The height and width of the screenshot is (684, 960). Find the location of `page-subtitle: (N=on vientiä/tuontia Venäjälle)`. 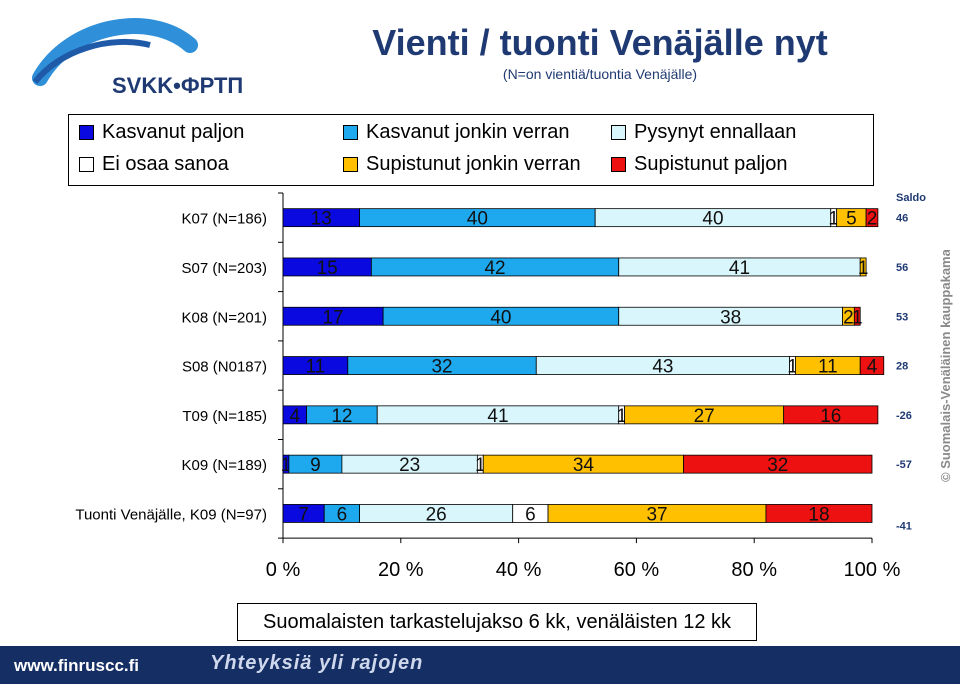

page-subtitle: (N=on vientiä/tuontia Venäjälle) is located at coordinates (600, 74).